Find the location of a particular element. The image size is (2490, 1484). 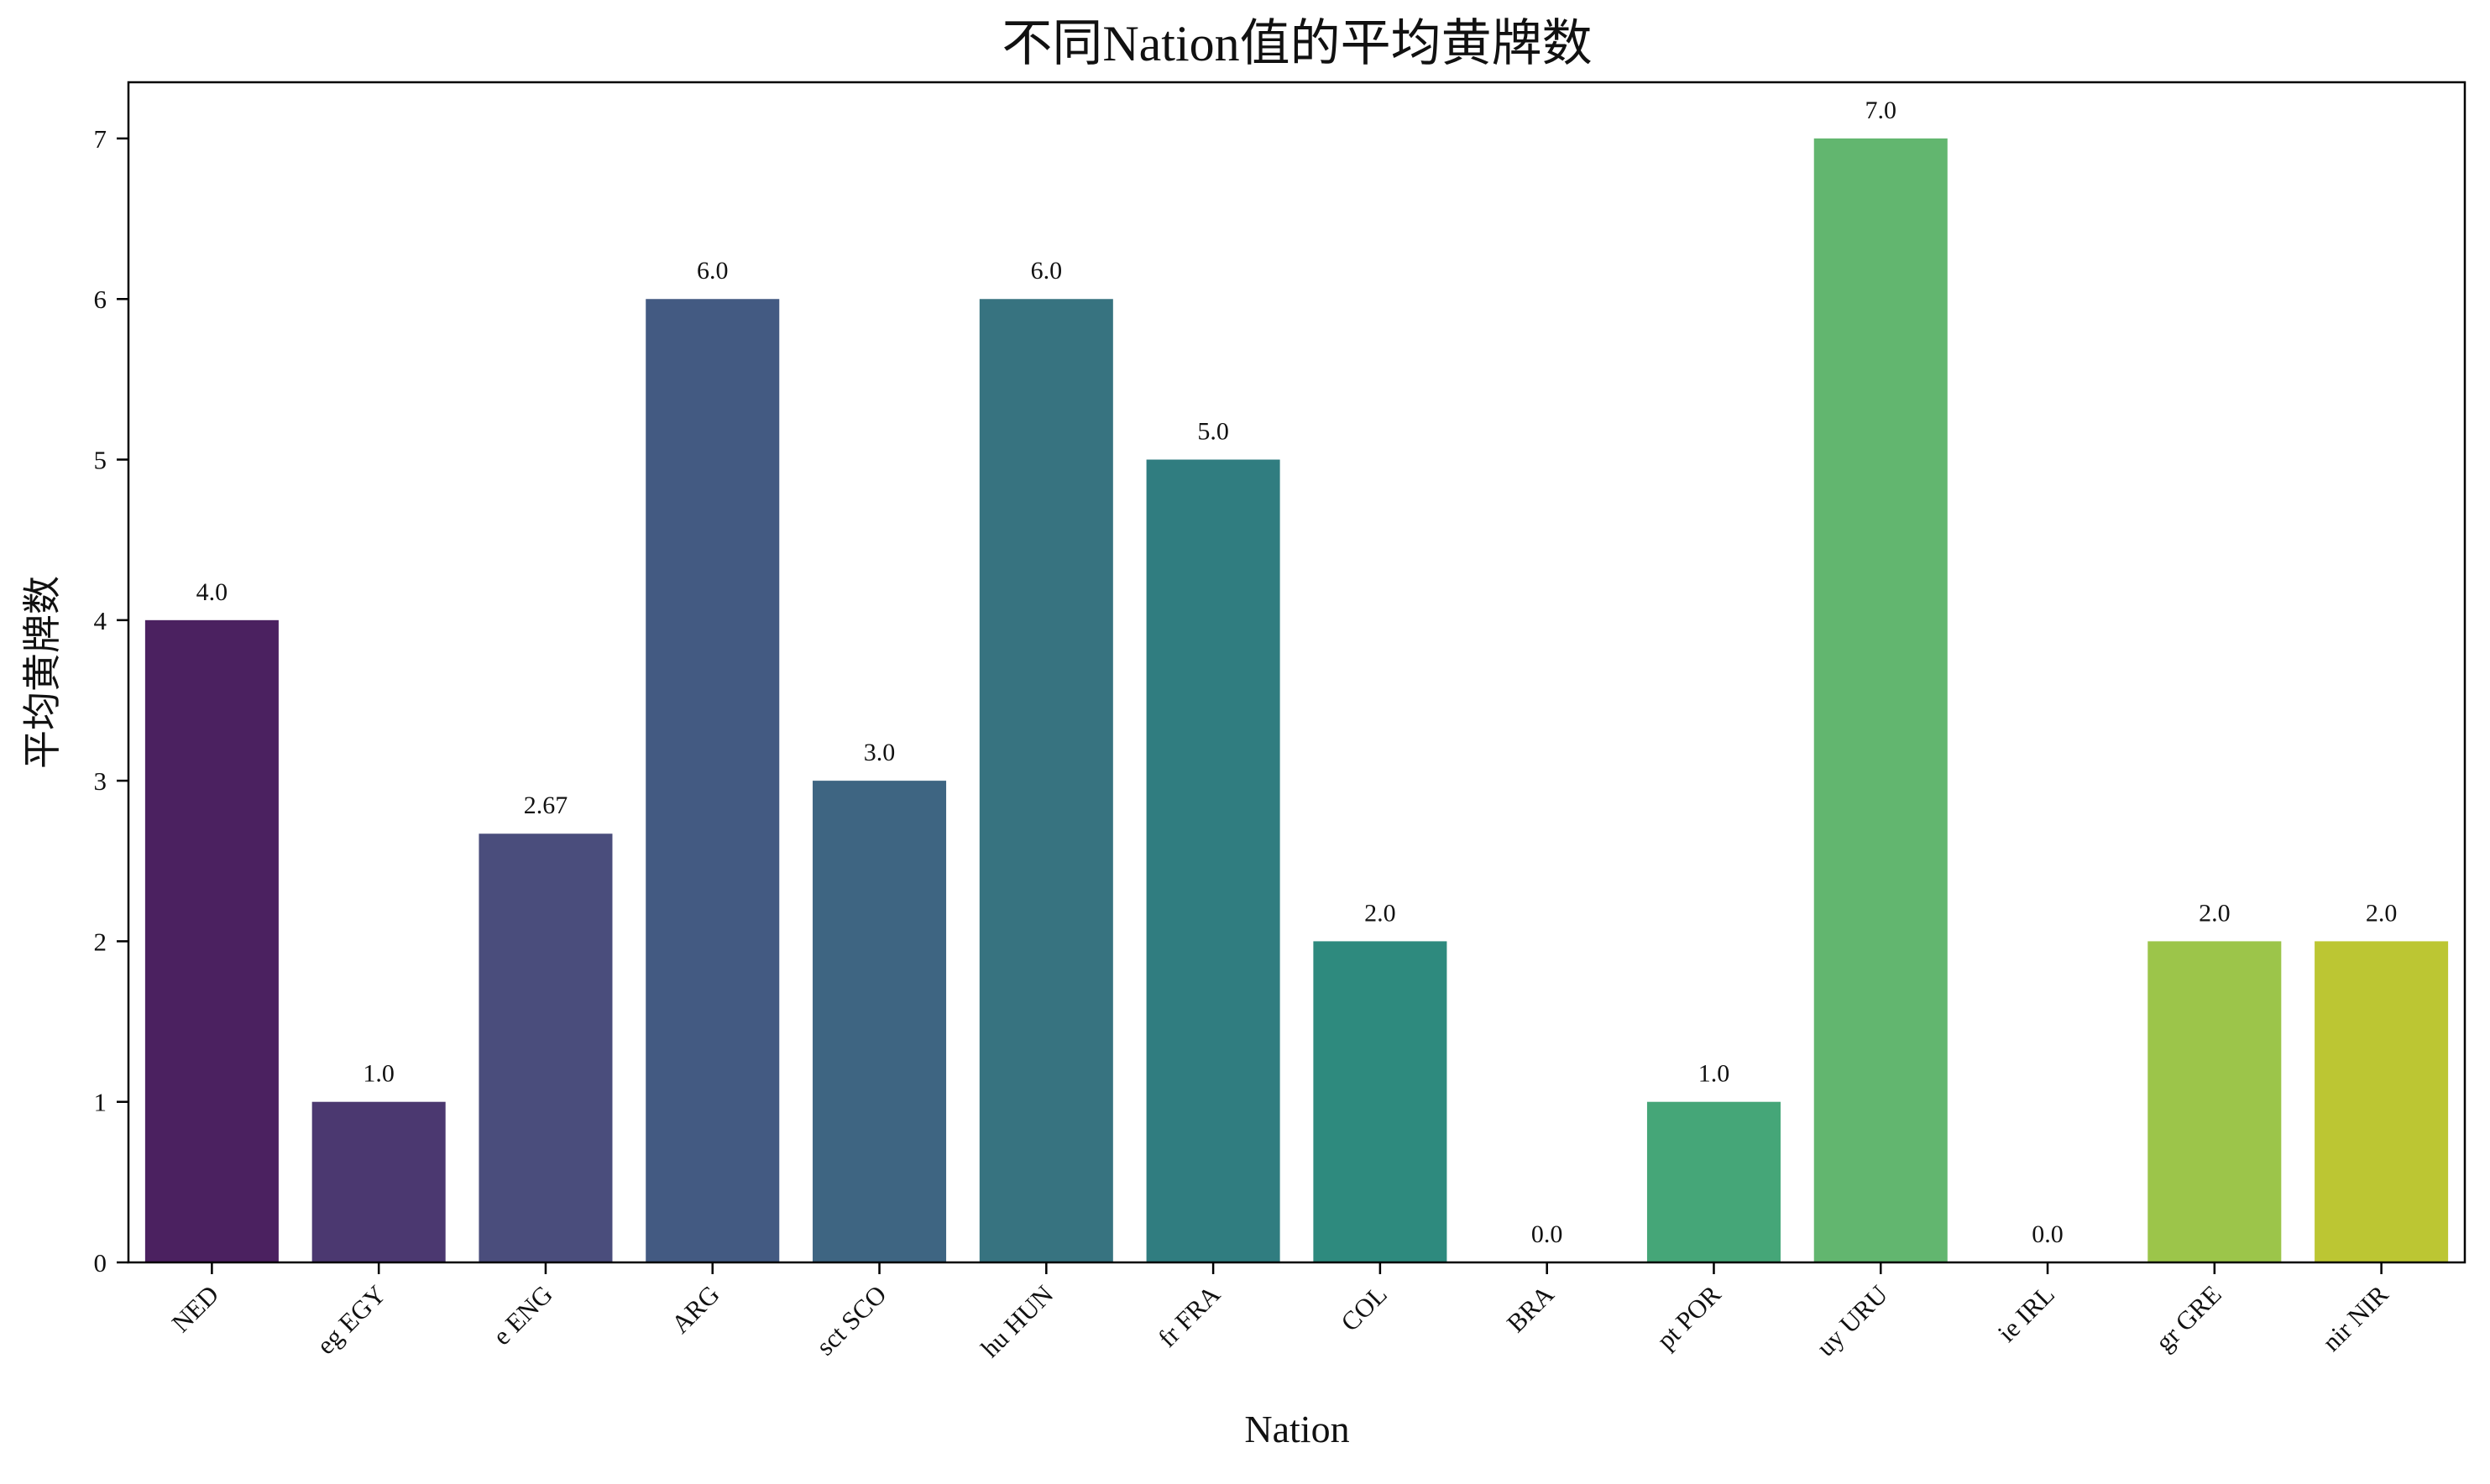

x-tick-label: fr FRA is located at coordinates (1190, 1316).